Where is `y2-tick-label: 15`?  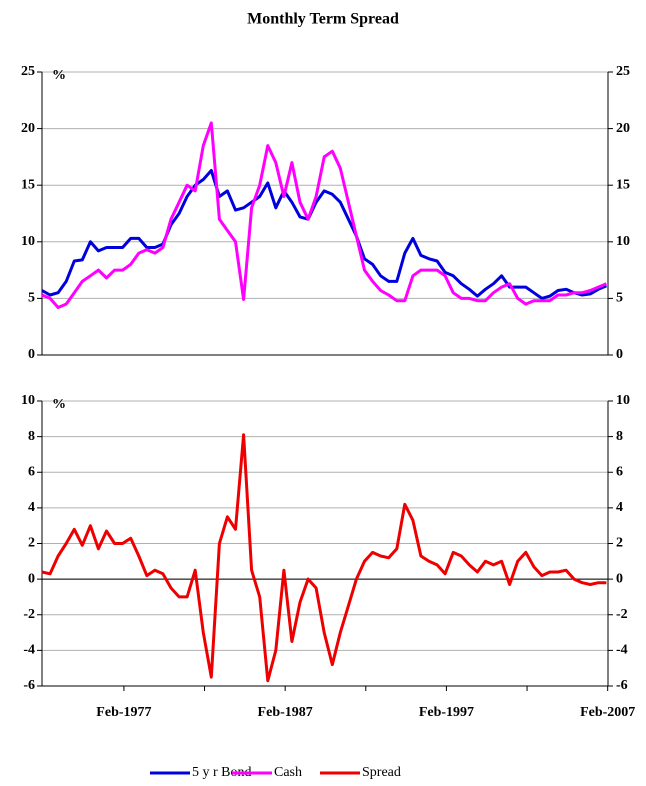
y2-tick-label: 15 is located at coordinates (623, 184).